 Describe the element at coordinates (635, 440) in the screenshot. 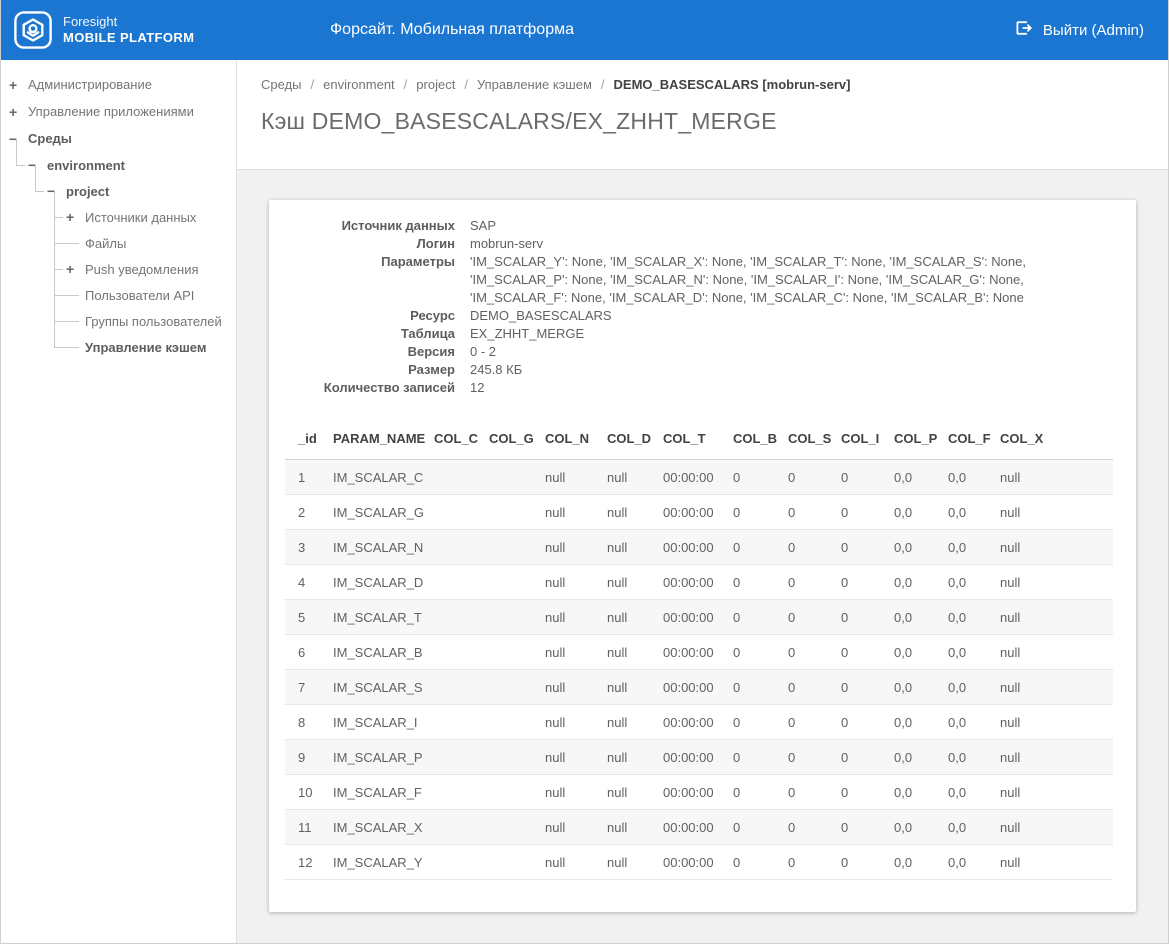

I see `column-header: COL_D` at that location.